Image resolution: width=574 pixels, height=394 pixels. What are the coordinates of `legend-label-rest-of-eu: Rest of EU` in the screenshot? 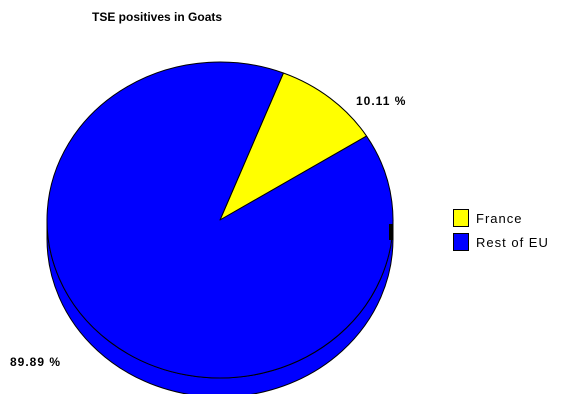 It's located at (512, 242).